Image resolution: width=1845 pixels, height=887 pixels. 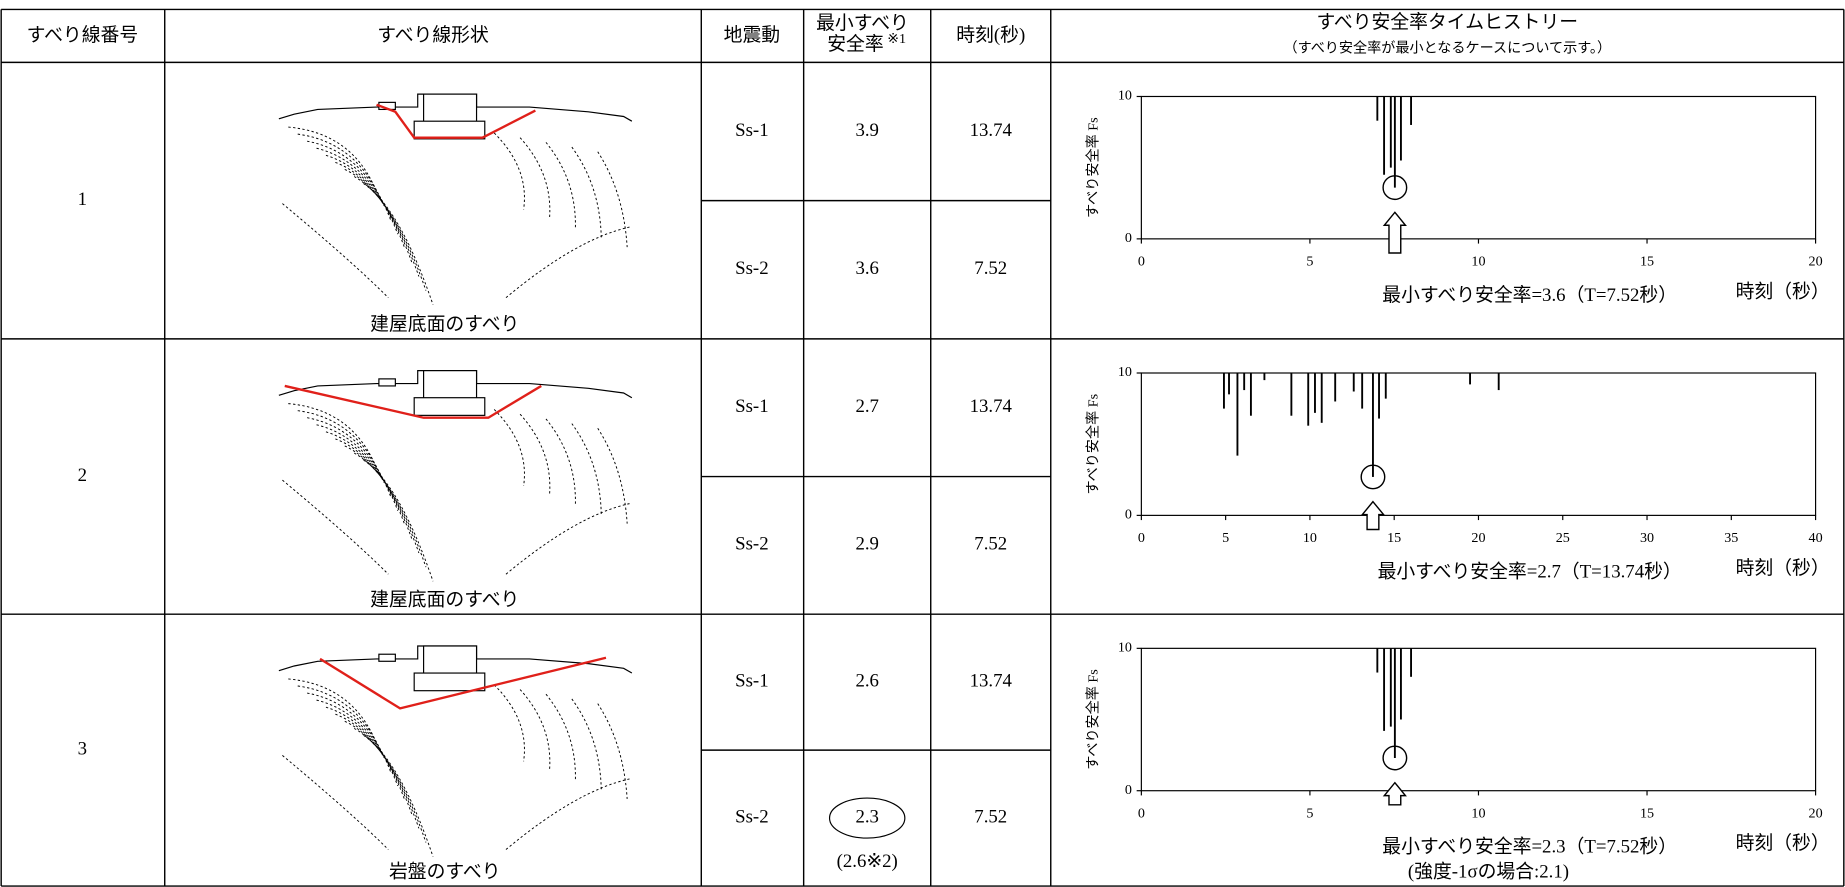 I want to click on alt-fs: (2.6※2), so click(x=867, y=861).